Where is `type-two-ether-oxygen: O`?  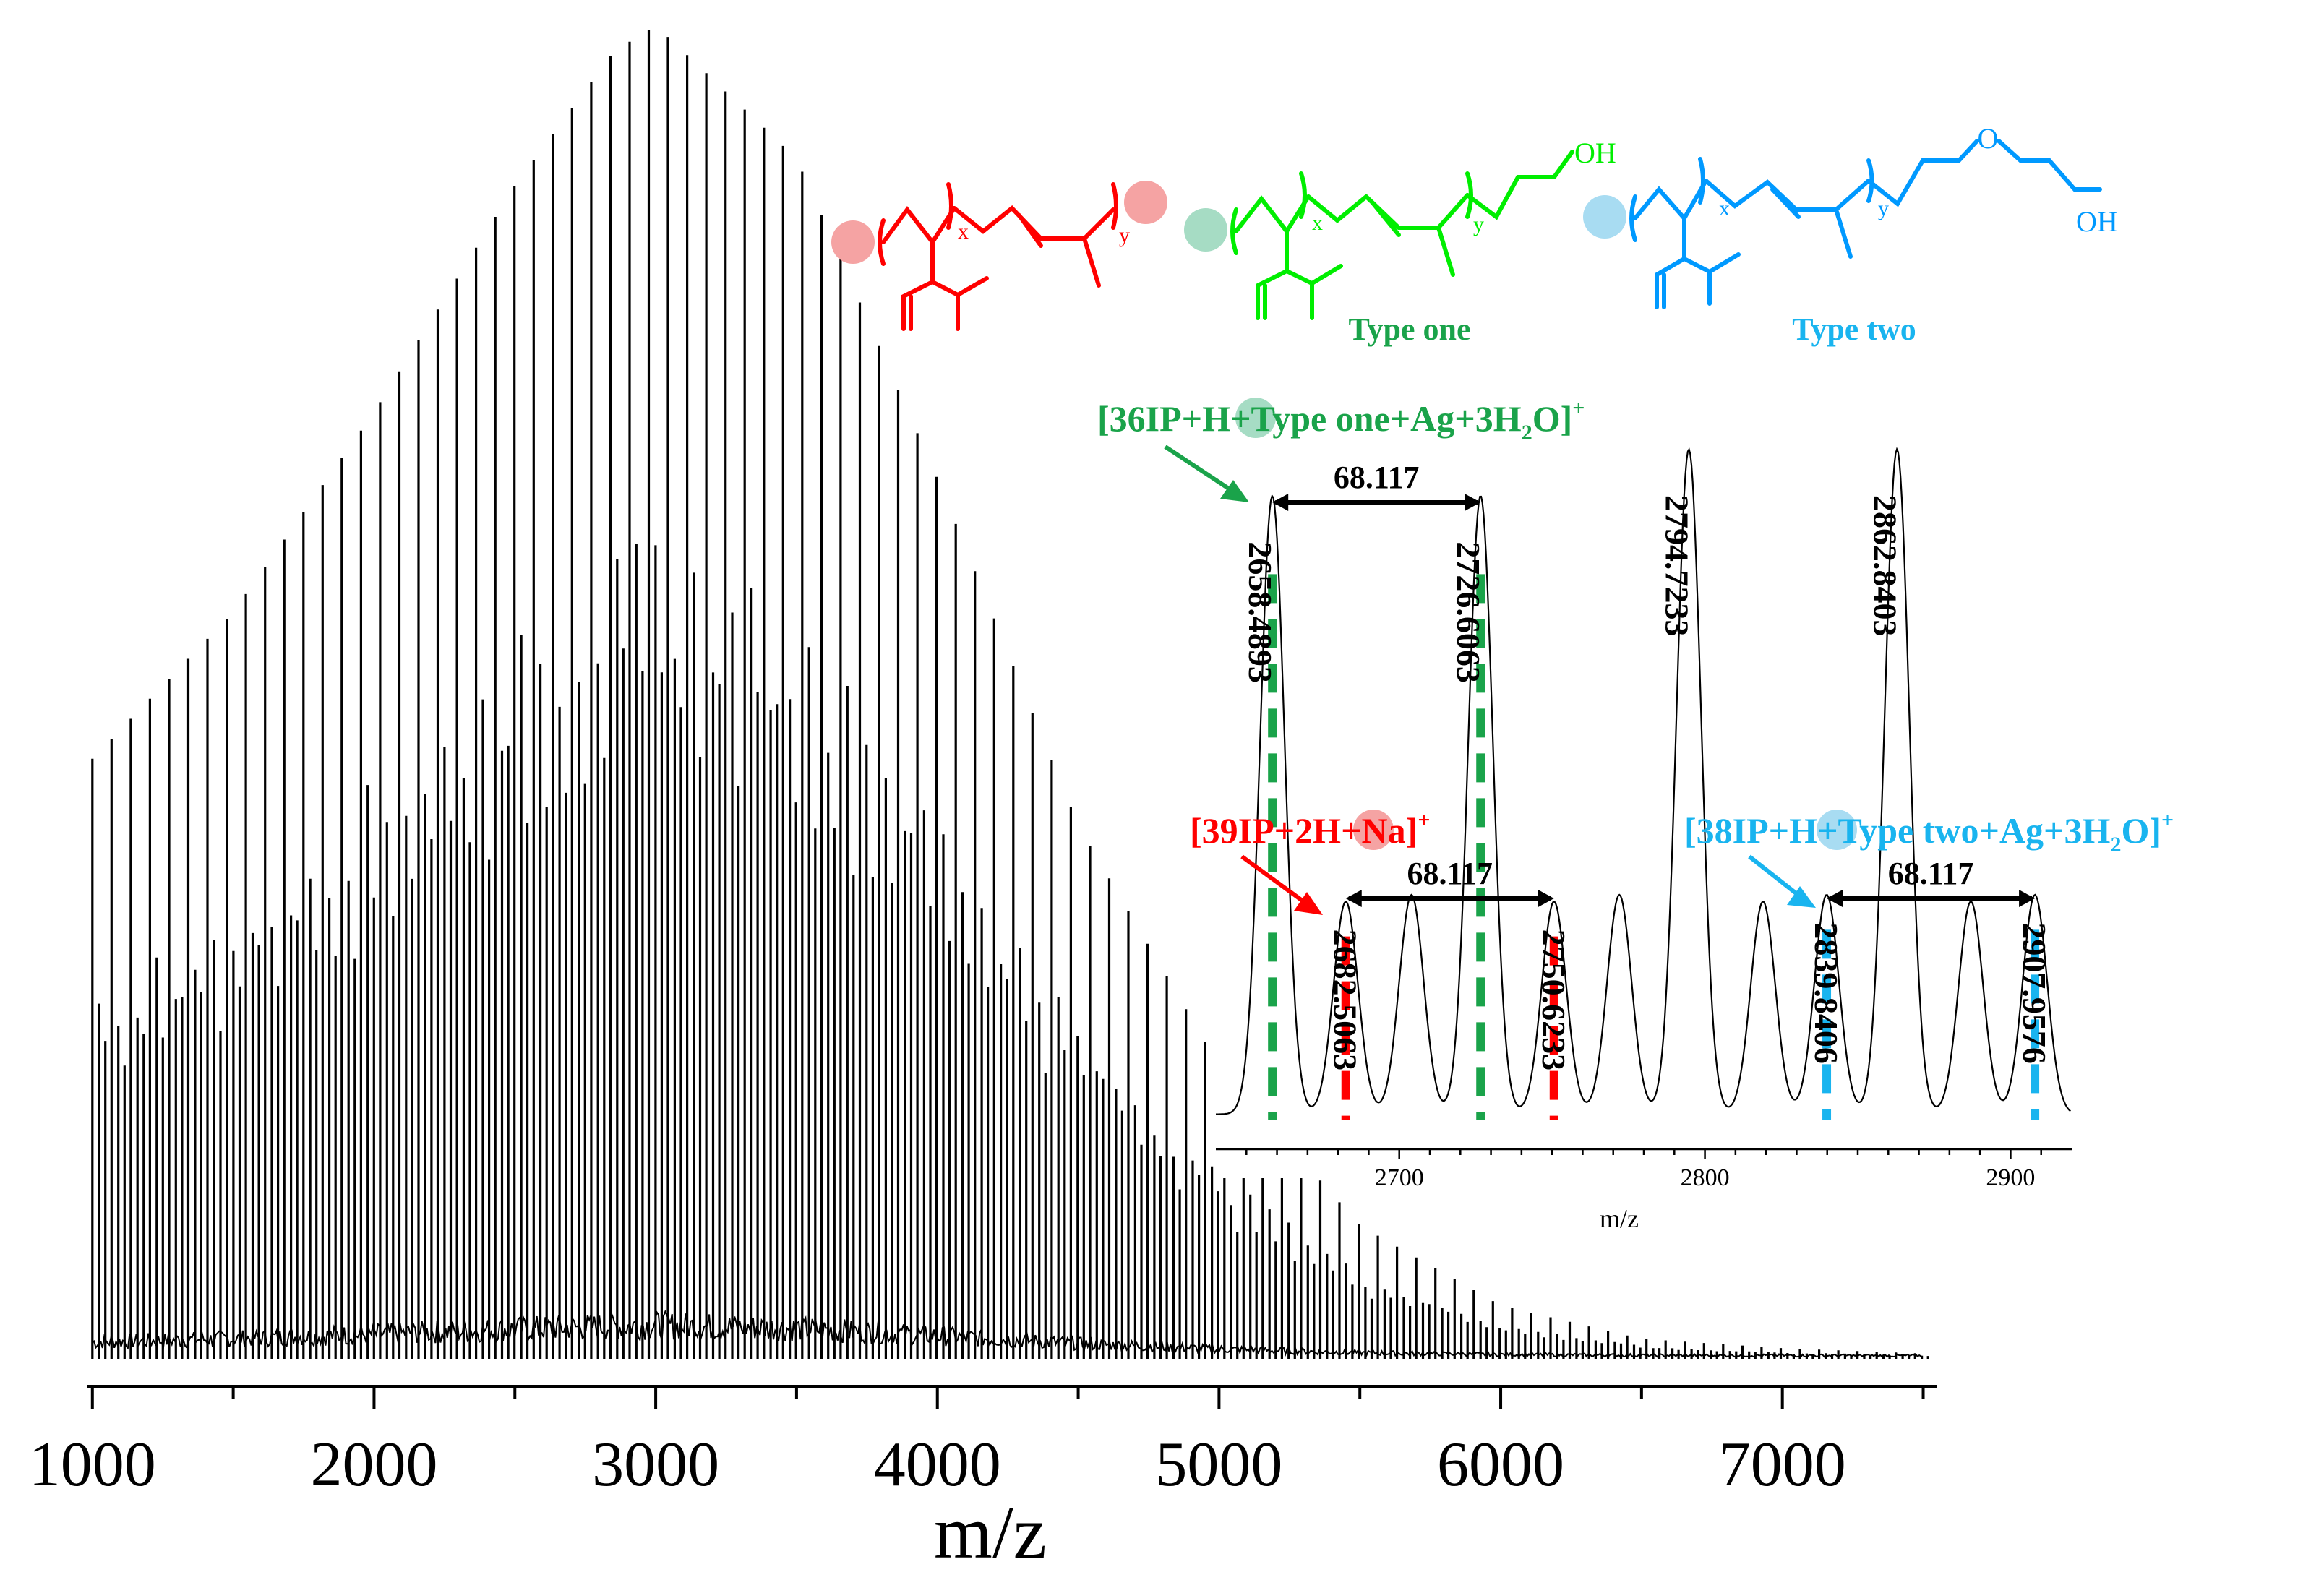
type-two-ether-oxygen: O is located at coordinates (1988, 138).